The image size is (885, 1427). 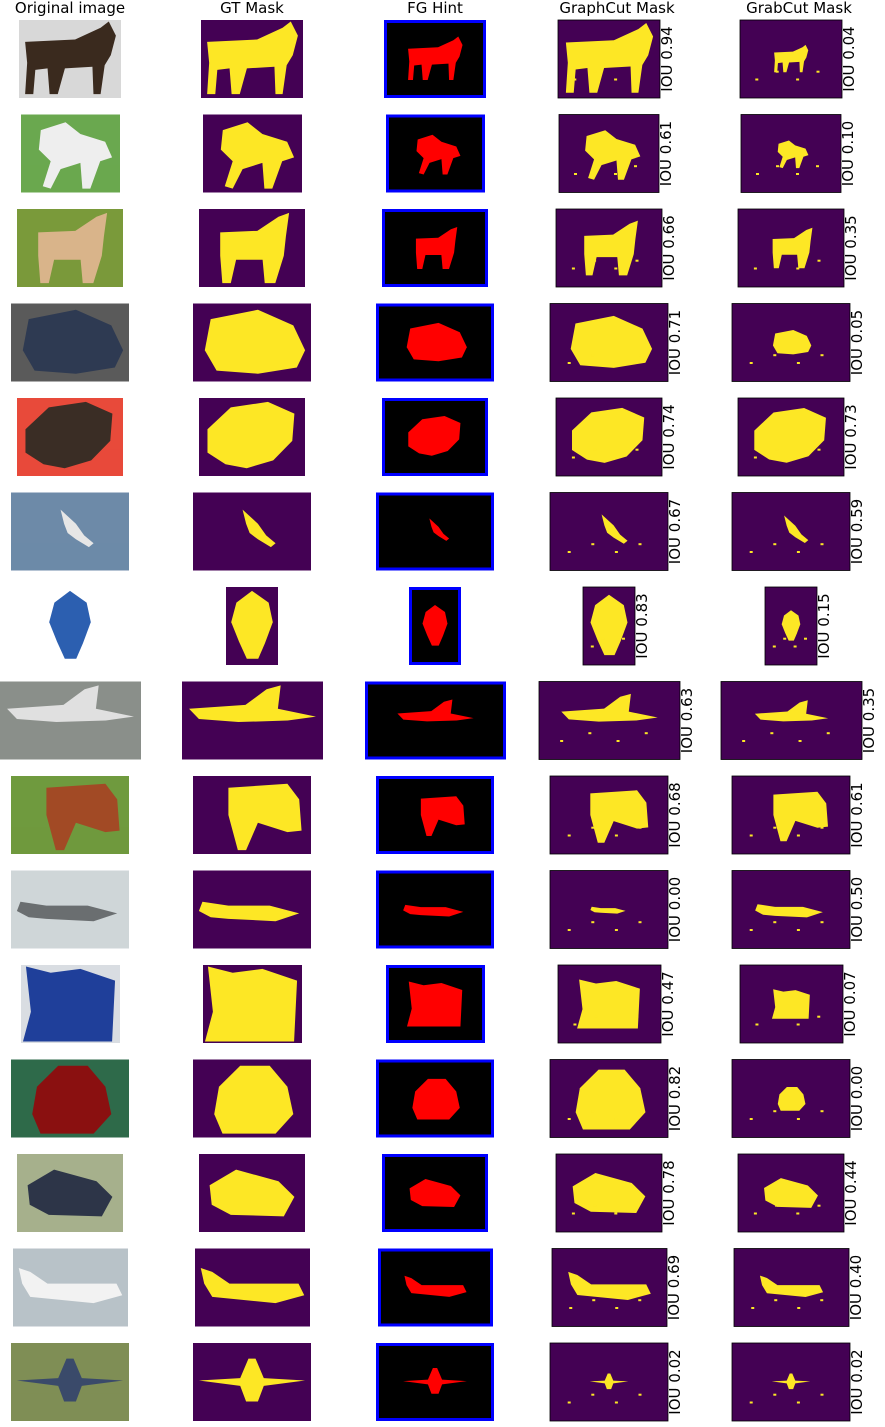 I want to click on row-15-original-image, so click(x=70, y=1382).